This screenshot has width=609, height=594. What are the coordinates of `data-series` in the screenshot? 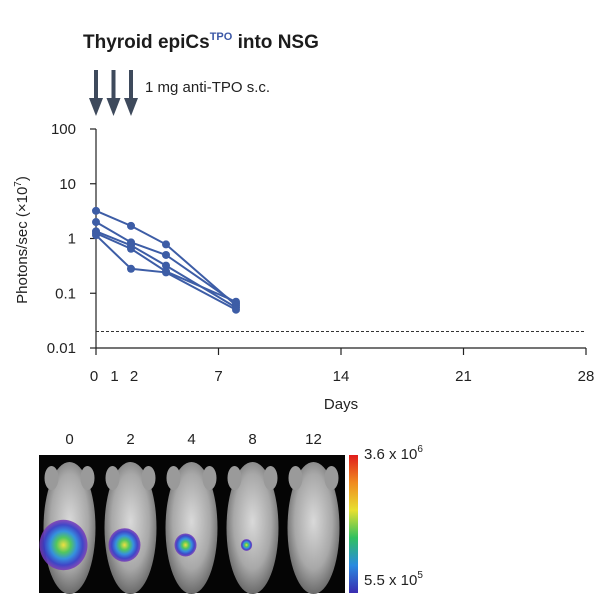 It's located at (166, 260).